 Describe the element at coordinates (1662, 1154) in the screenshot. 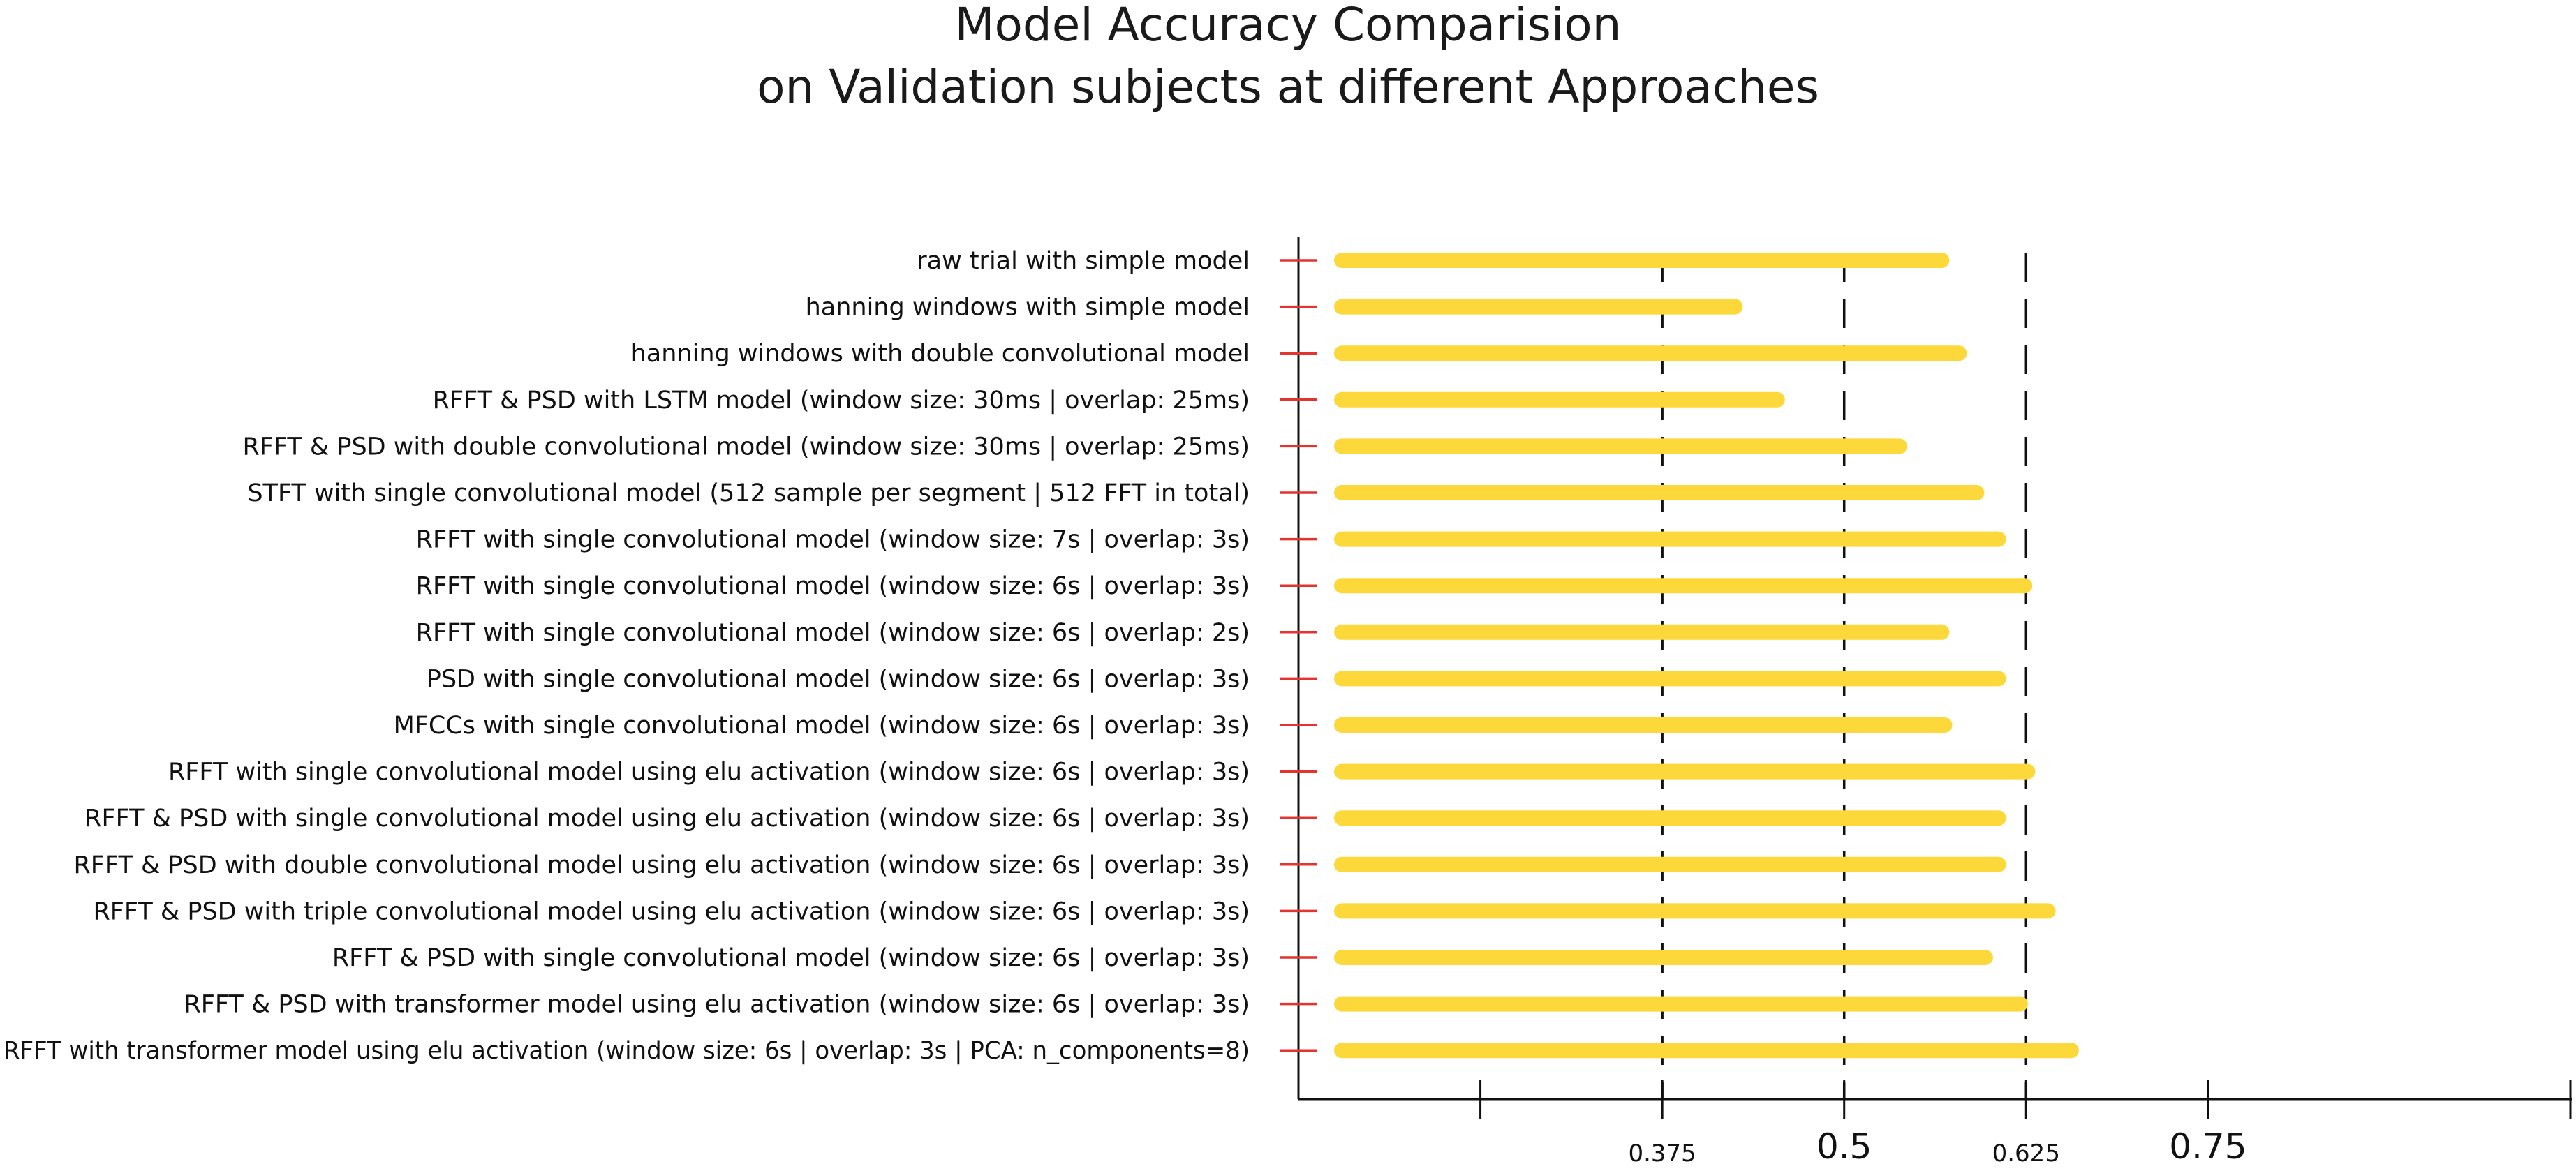

I see `x-tick-label: 0.375` at that location.